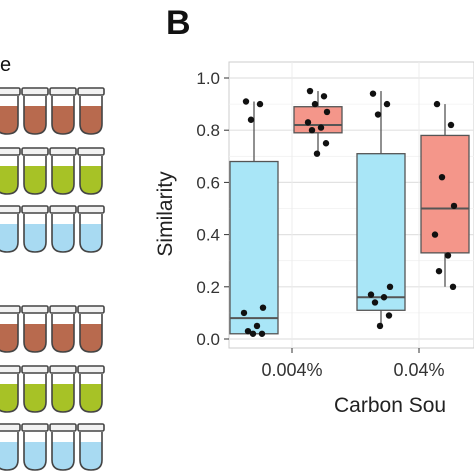 Image resolution: width=474 pixels, height=474 pixels. Describe the element at coordinates (6, 65) in the screenshot. I see `panel-a-label-fragment: e` at that location.